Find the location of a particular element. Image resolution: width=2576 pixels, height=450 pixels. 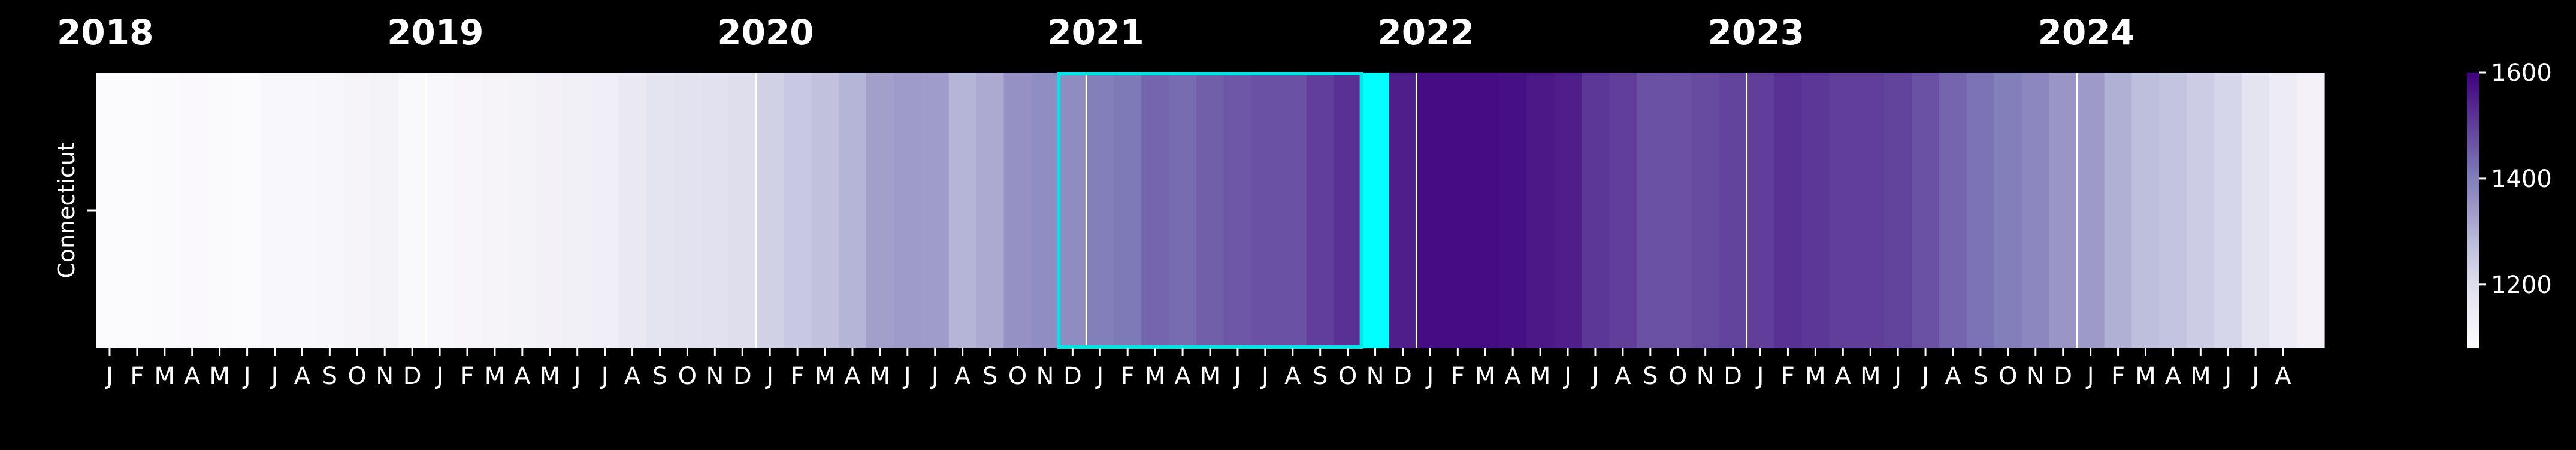

year-label: 2024 is located at coordinates (2086, 32).